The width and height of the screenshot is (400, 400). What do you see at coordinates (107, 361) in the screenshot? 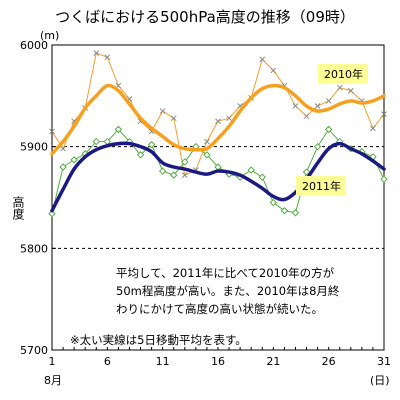
I see `x-tick-label: 6` at bounding box center [107, 361].